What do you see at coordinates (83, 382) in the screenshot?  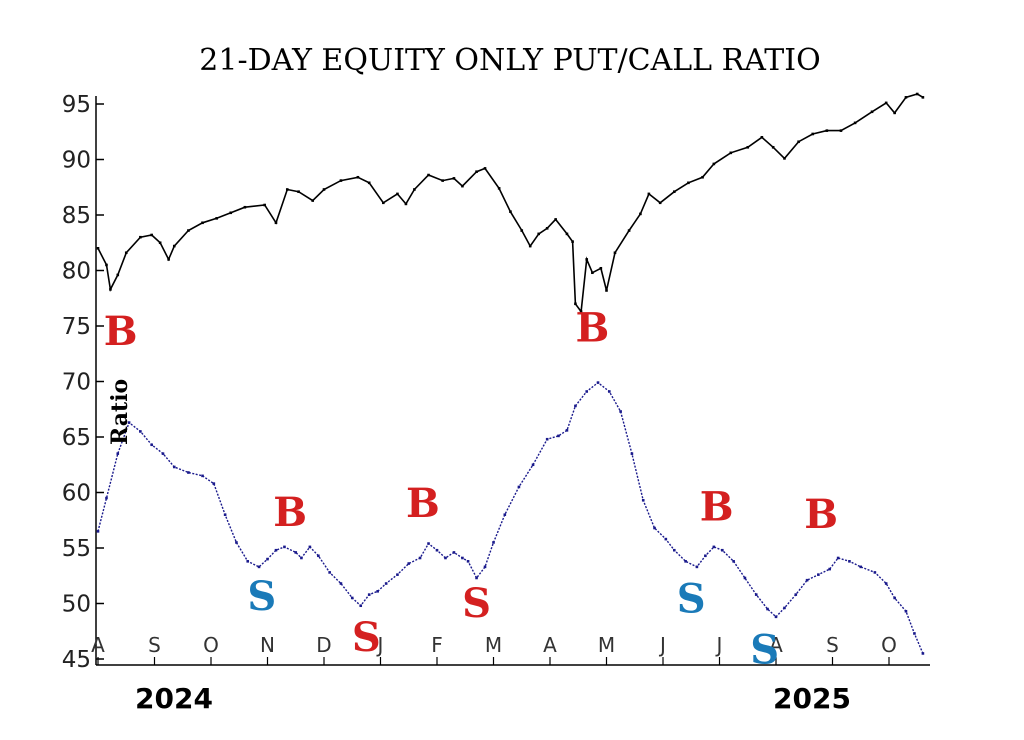 I see `y-ticks: 45 50 55 60 65 70 75 80 85 90 95` at bounding box center [83, 382].